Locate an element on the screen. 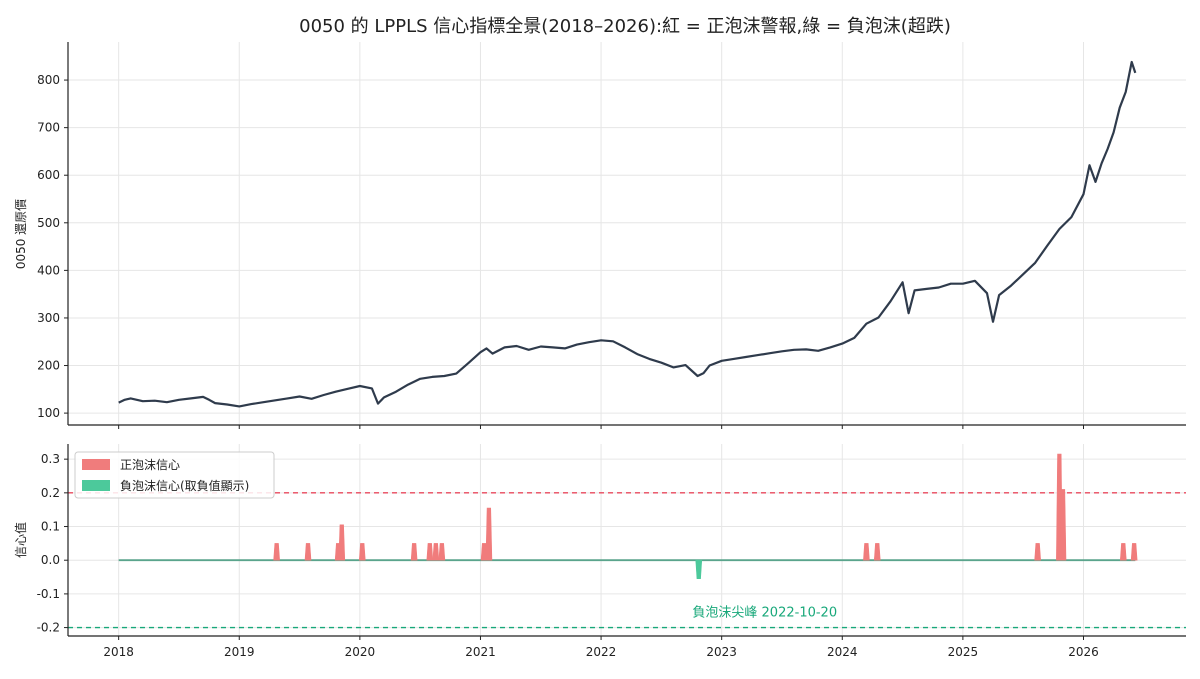 The width and height of the screenshot is (1200, 679). top-panel-y-tick-label: 400 is located at coordinates (48, 270).